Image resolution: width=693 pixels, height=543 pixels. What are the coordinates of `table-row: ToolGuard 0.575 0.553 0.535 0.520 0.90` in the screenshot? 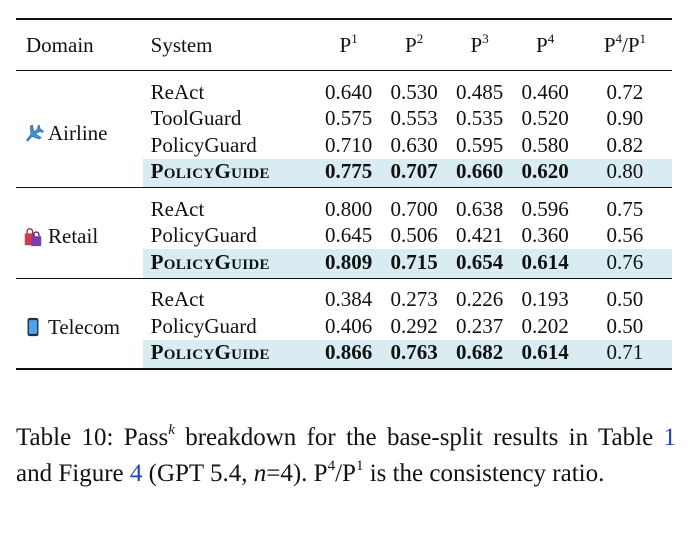 It's located at (344, 119).